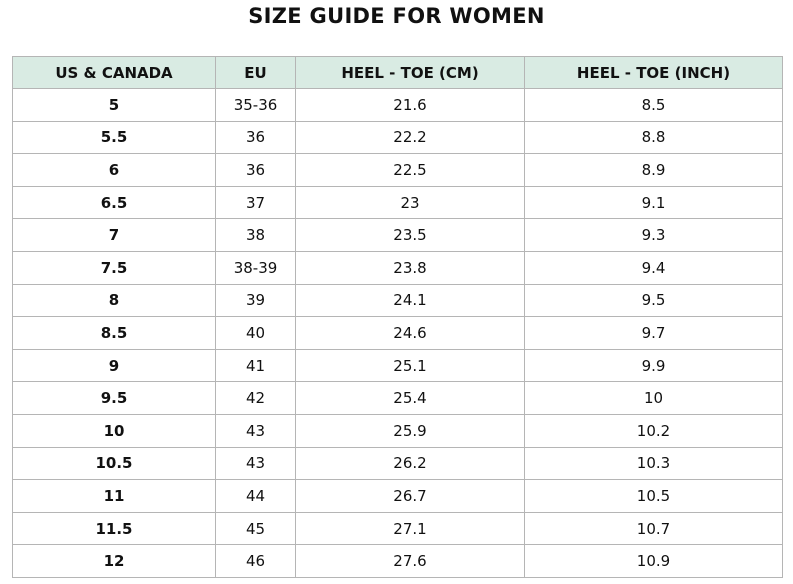 The height and width of the screenshot is (584, 793). What do you see at coordinates (653, 202) in the screenshot?
I see `table-cell: 9.1` at bounding box center [653, 202].